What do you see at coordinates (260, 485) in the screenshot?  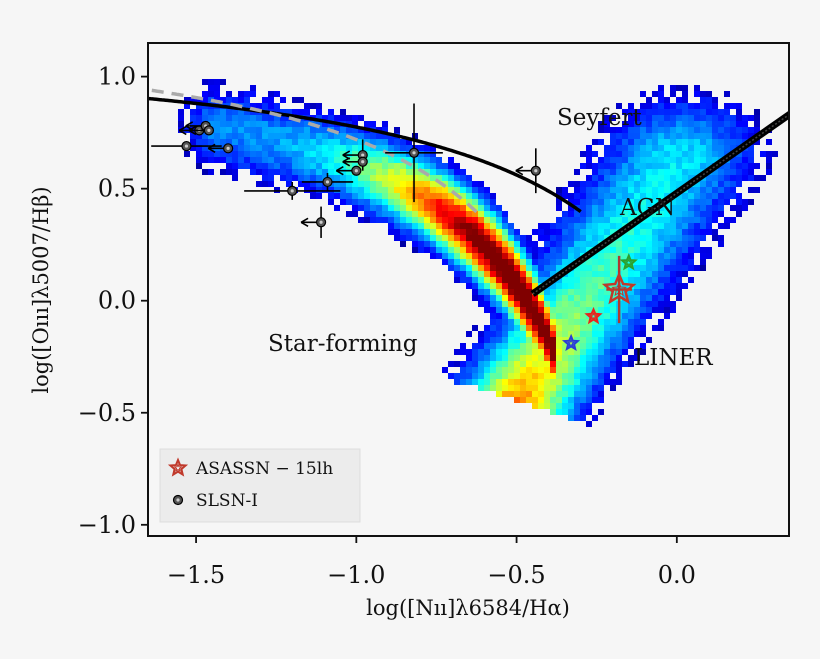 I see `legend: ASASSN − 15lh SLSN-I` at bounding box center [260, 485].